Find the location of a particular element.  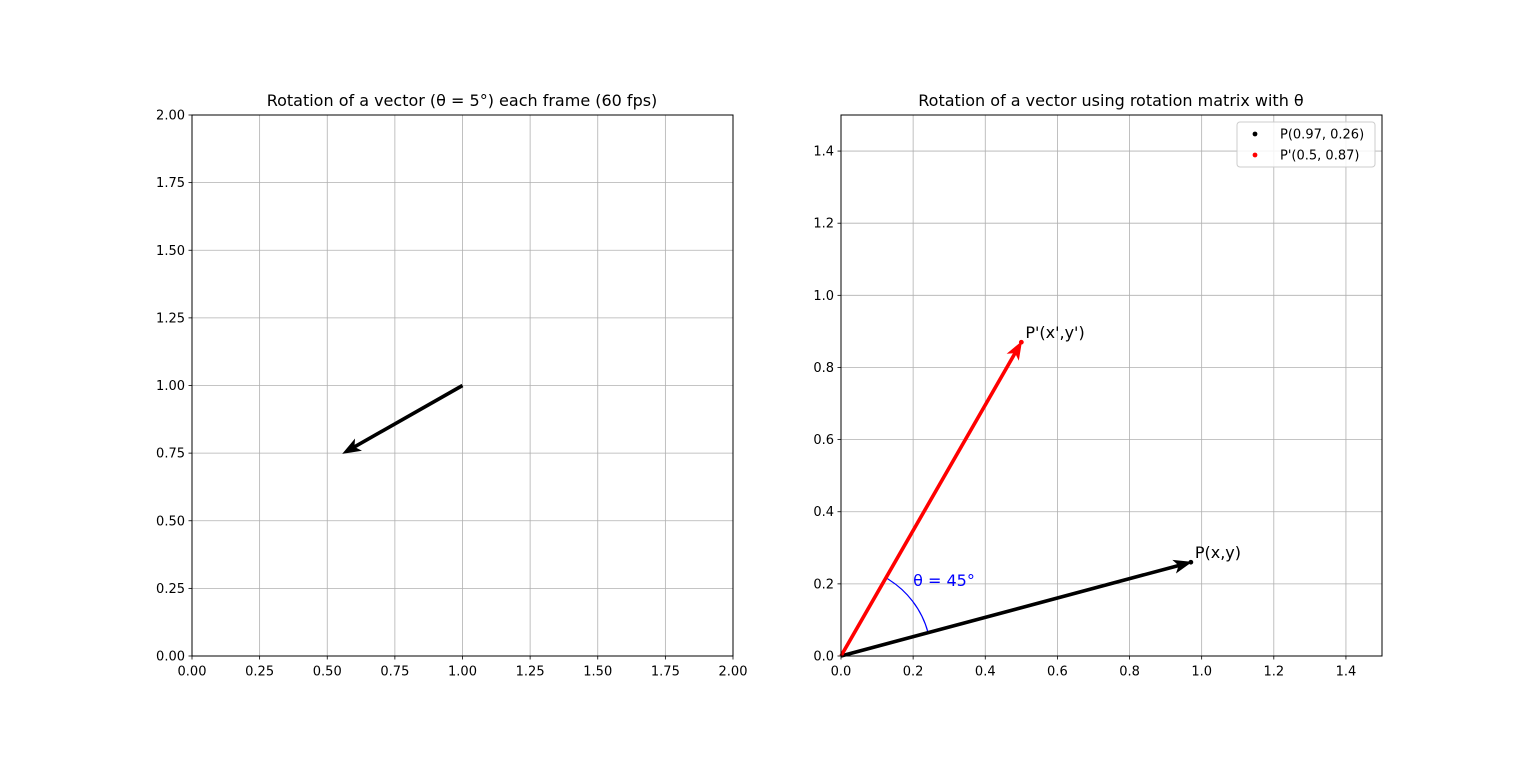

angle-label: θ = 45° is located at coordinates (944, 580).